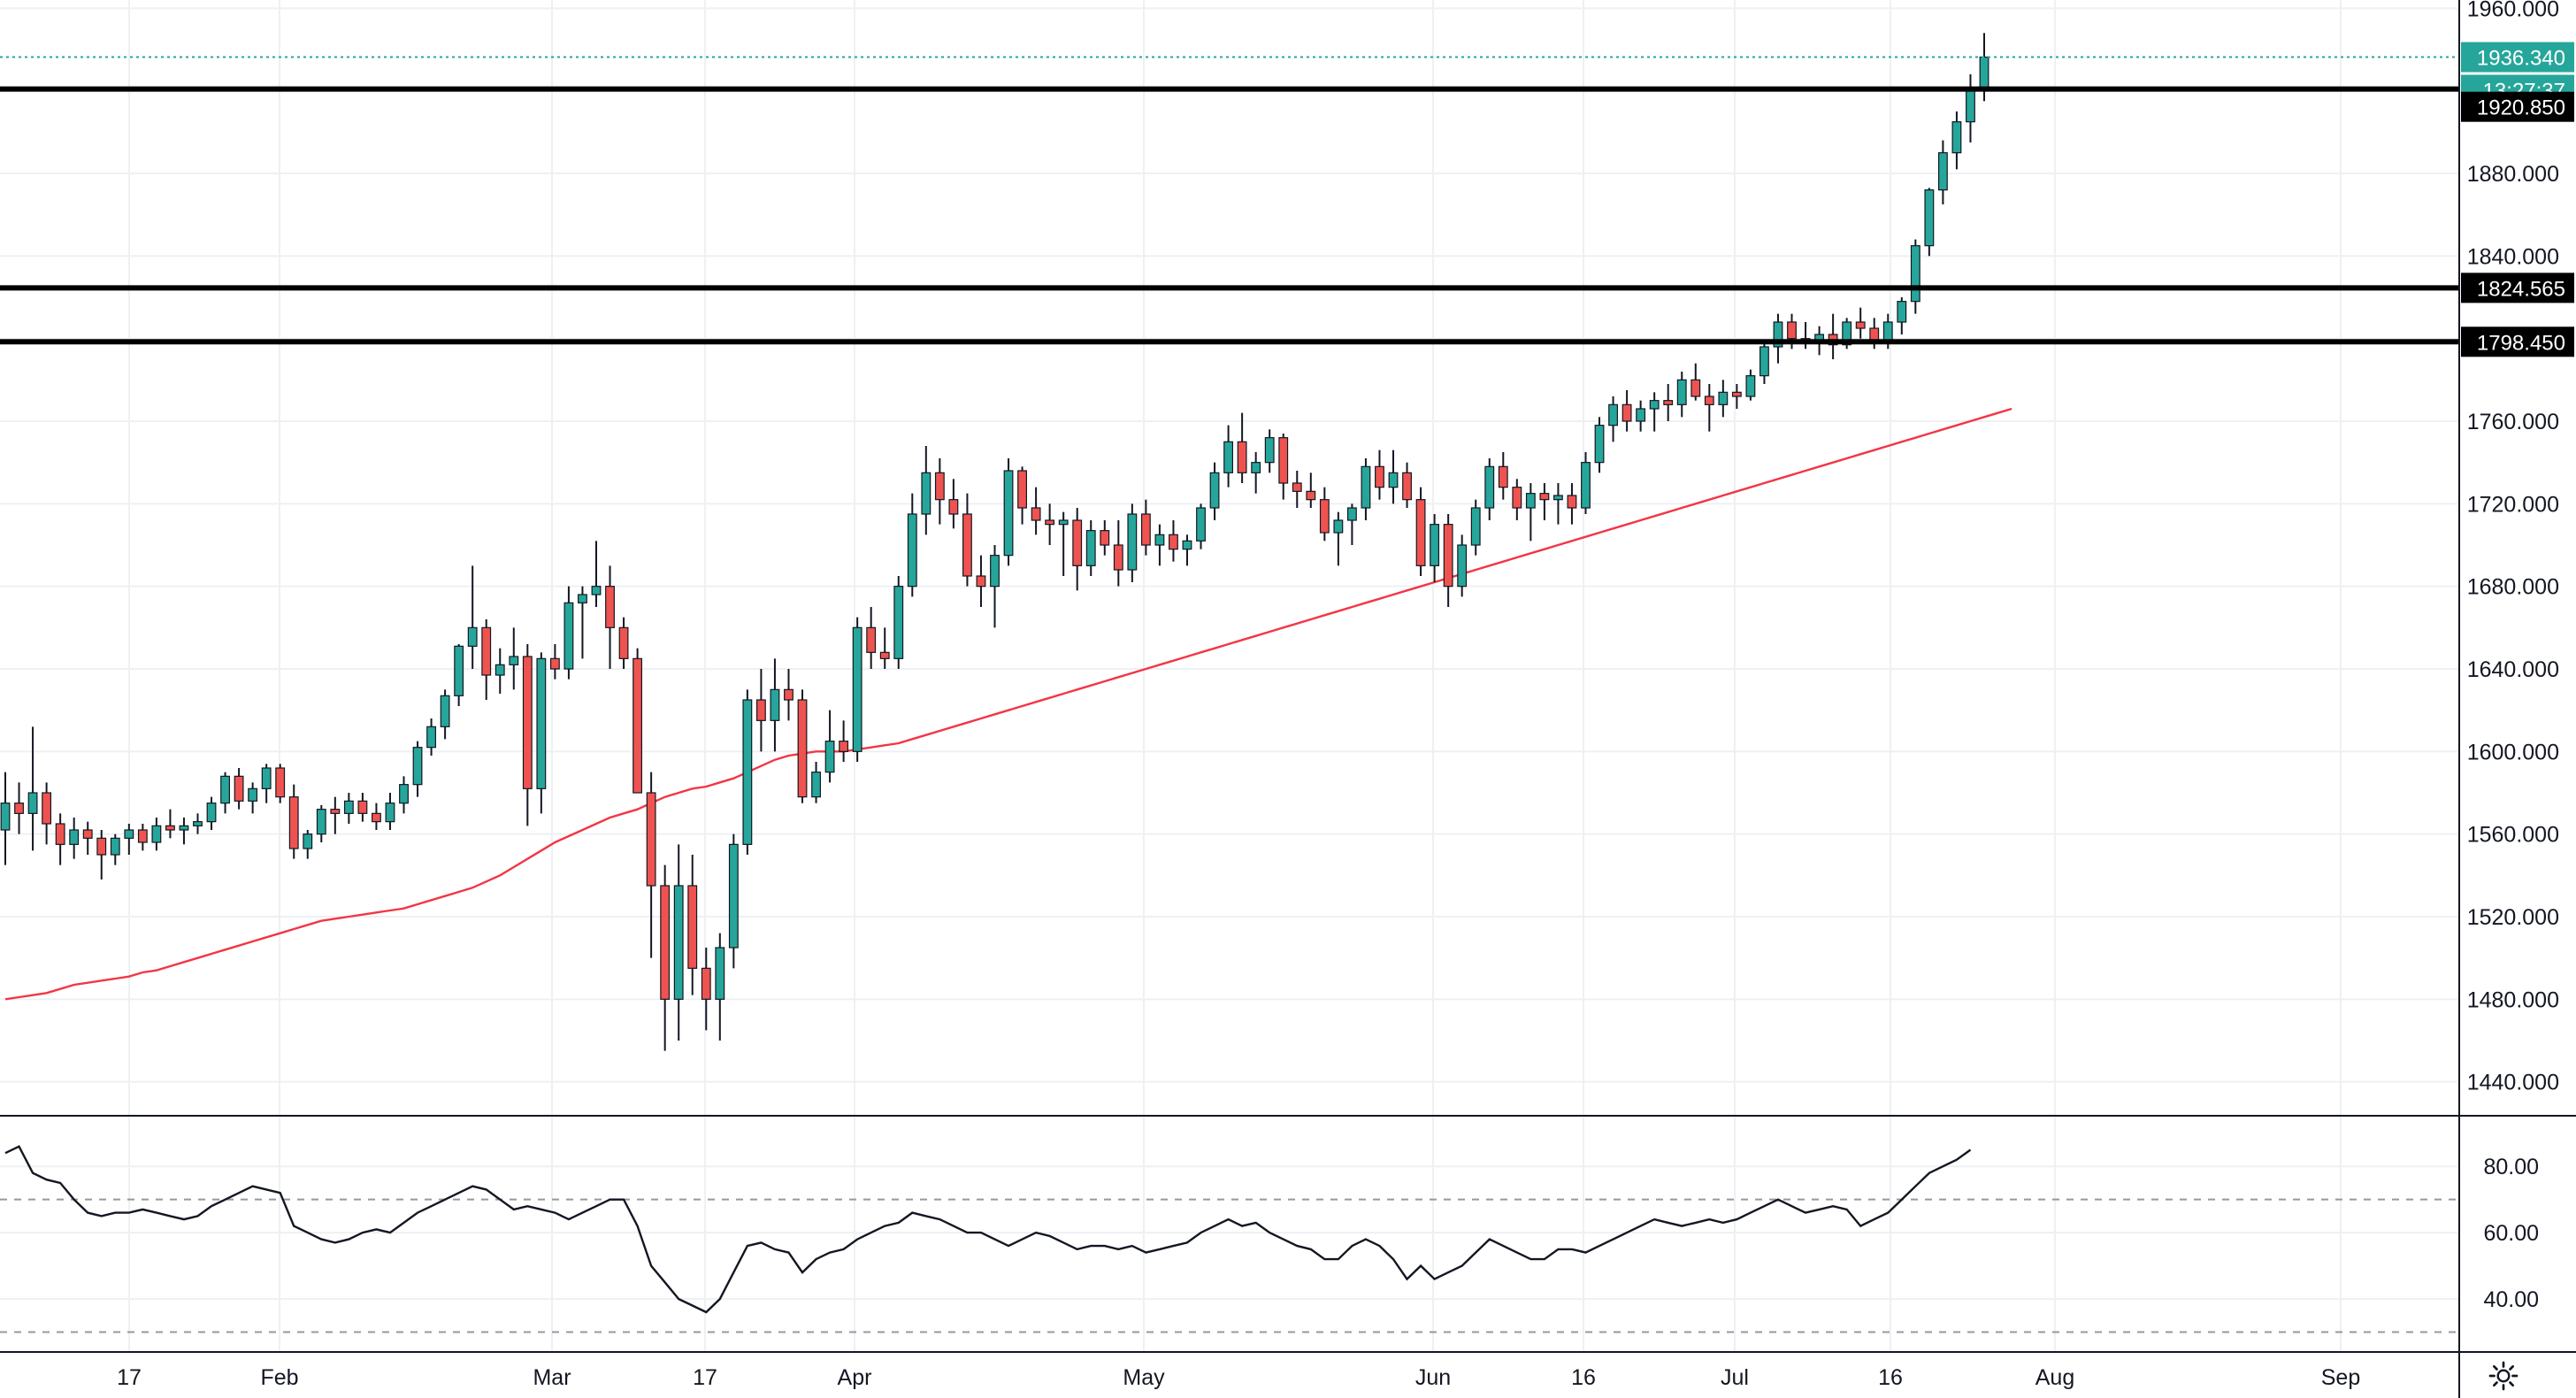 This screenshot has height=1398, width=2576. I want to click on x-tick-label: May, so click(1144, 1377).